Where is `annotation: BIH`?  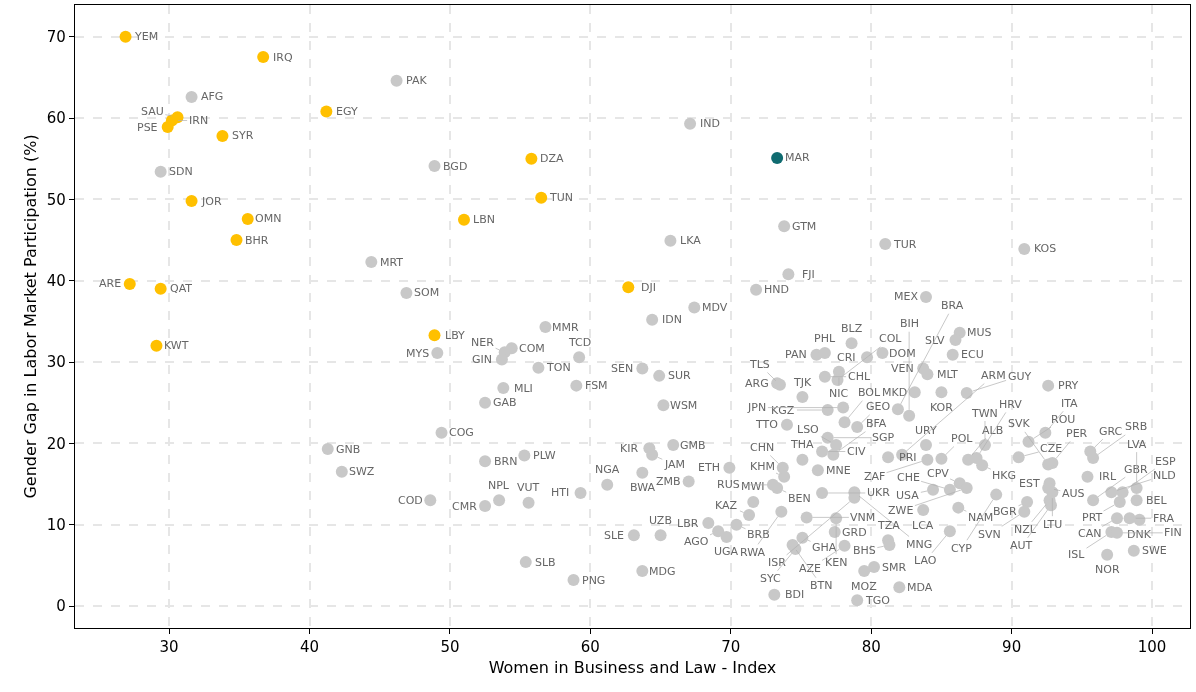 annotation: BIH is located at coordinates (910, 323).